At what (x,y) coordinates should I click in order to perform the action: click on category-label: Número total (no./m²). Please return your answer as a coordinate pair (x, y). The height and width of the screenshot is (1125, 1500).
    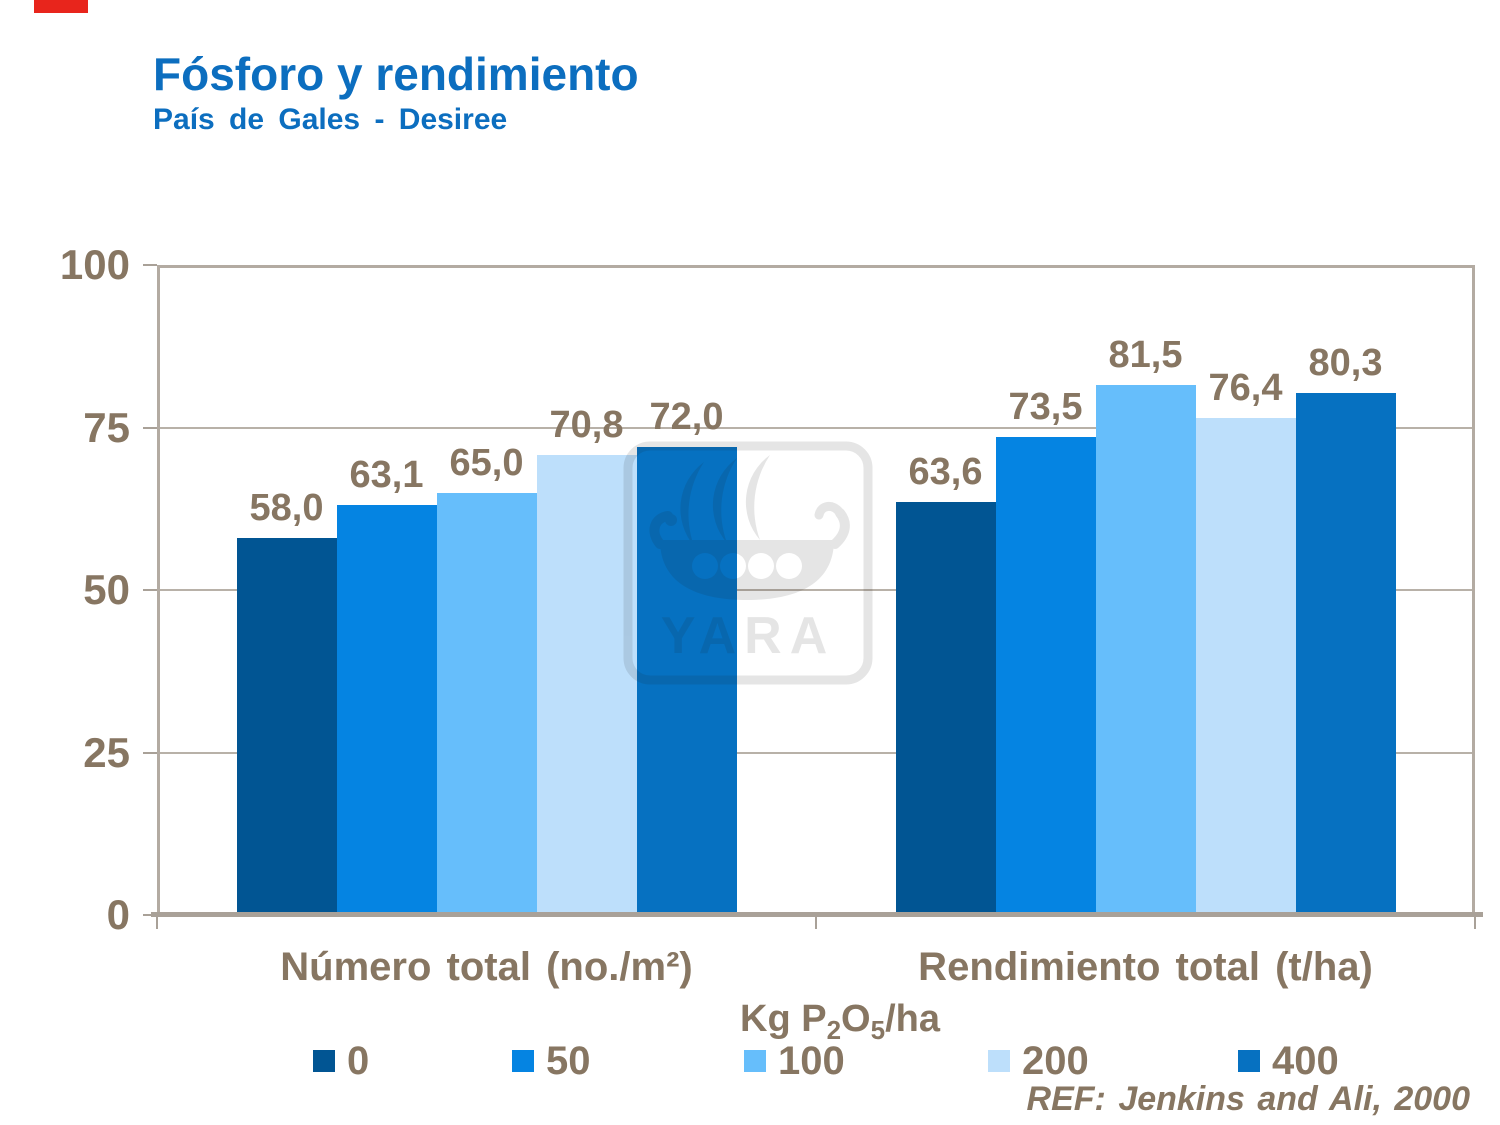
    Looking at the image, I should click on (486, 967).